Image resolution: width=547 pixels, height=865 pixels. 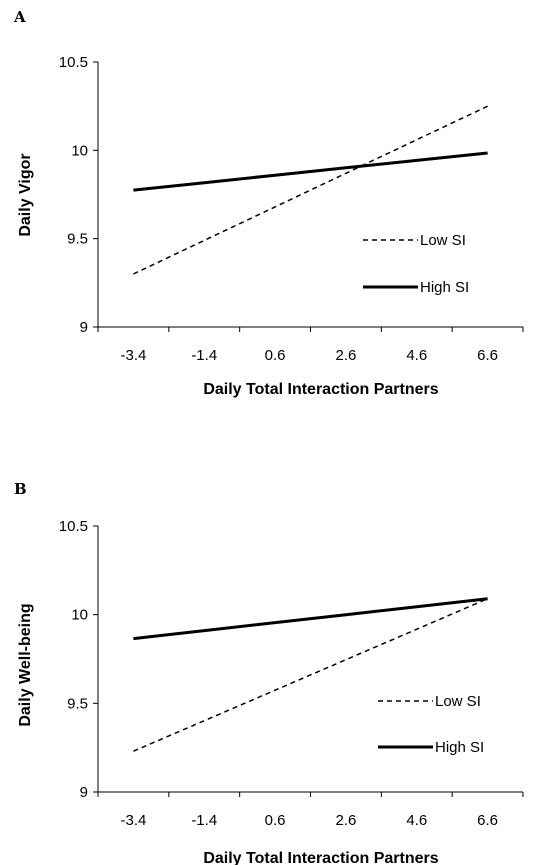 What do you see at coordinates (443, 240) in the screenshot?
I see `legend-label-low-si-a: Low SI` at bounding box center [443, 240].